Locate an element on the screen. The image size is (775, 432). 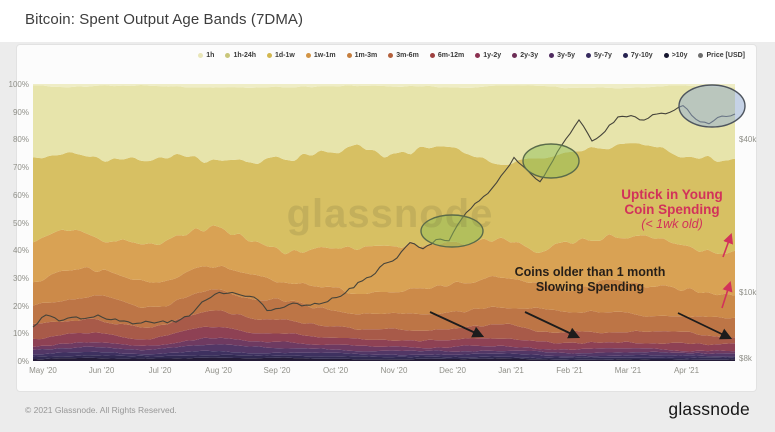
annotation-line: Coin Spending is located at coordinates (672, 209).